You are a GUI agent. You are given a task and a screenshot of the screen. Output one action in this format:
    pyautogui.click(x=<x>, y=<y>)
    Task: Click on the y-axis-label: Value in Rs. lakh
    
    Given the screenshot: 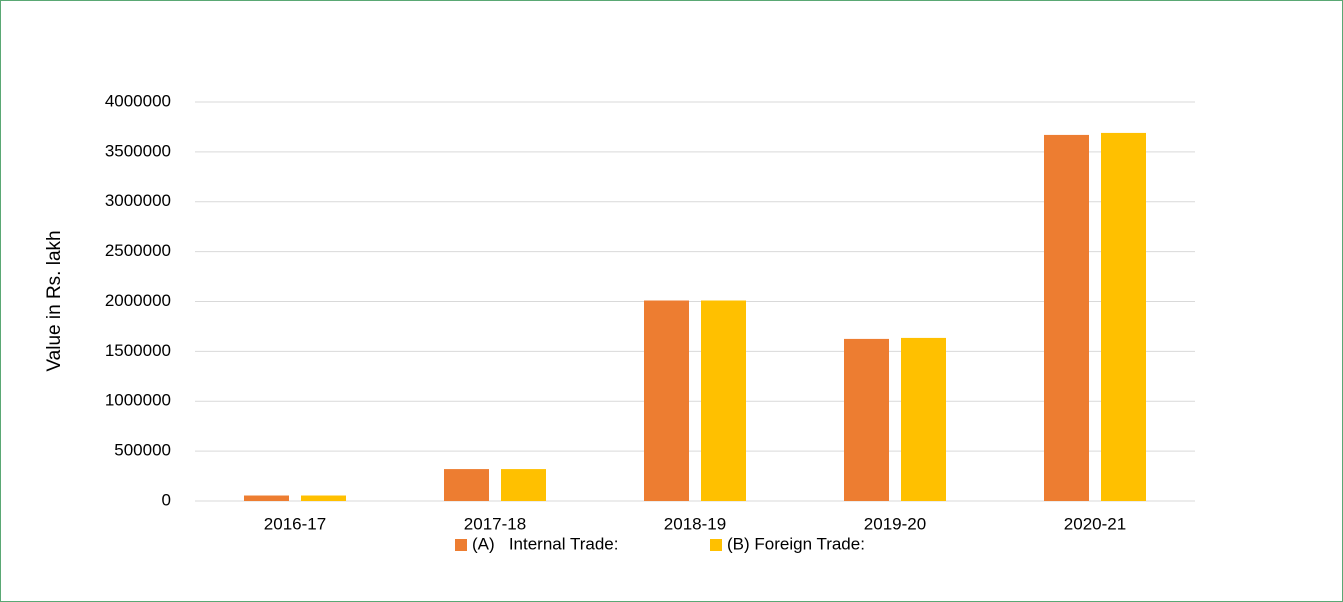 What is the action you would take?
    pyautogui.click(x=54, y=300)
    